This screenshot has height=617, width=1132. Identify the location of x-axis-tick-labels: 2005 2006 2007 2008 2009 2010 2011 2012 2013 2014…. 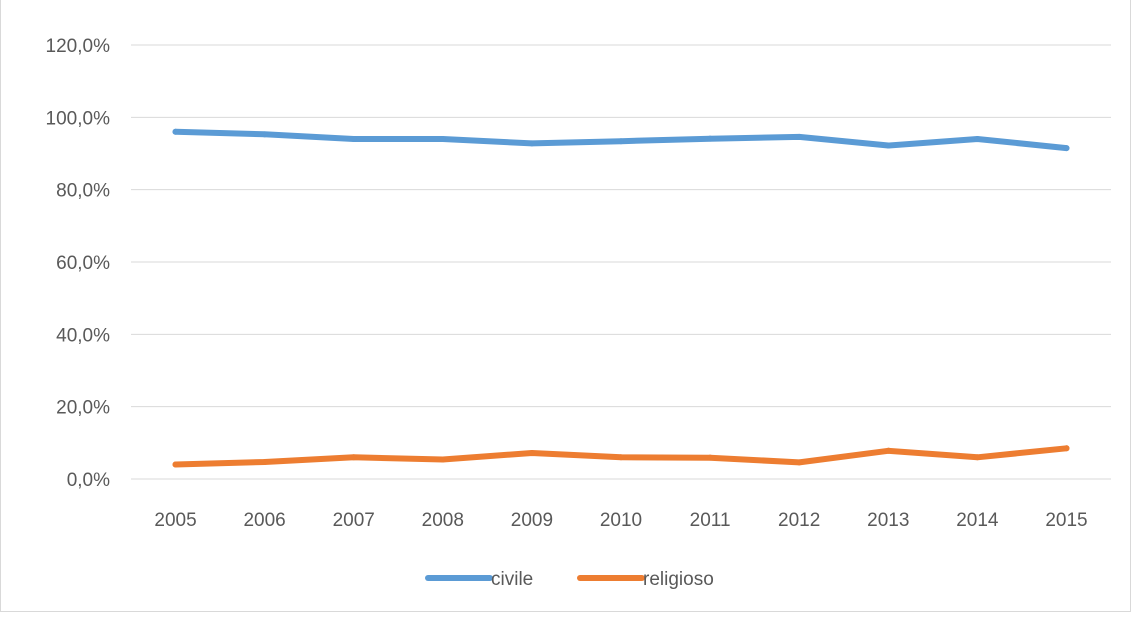
(620, 520).